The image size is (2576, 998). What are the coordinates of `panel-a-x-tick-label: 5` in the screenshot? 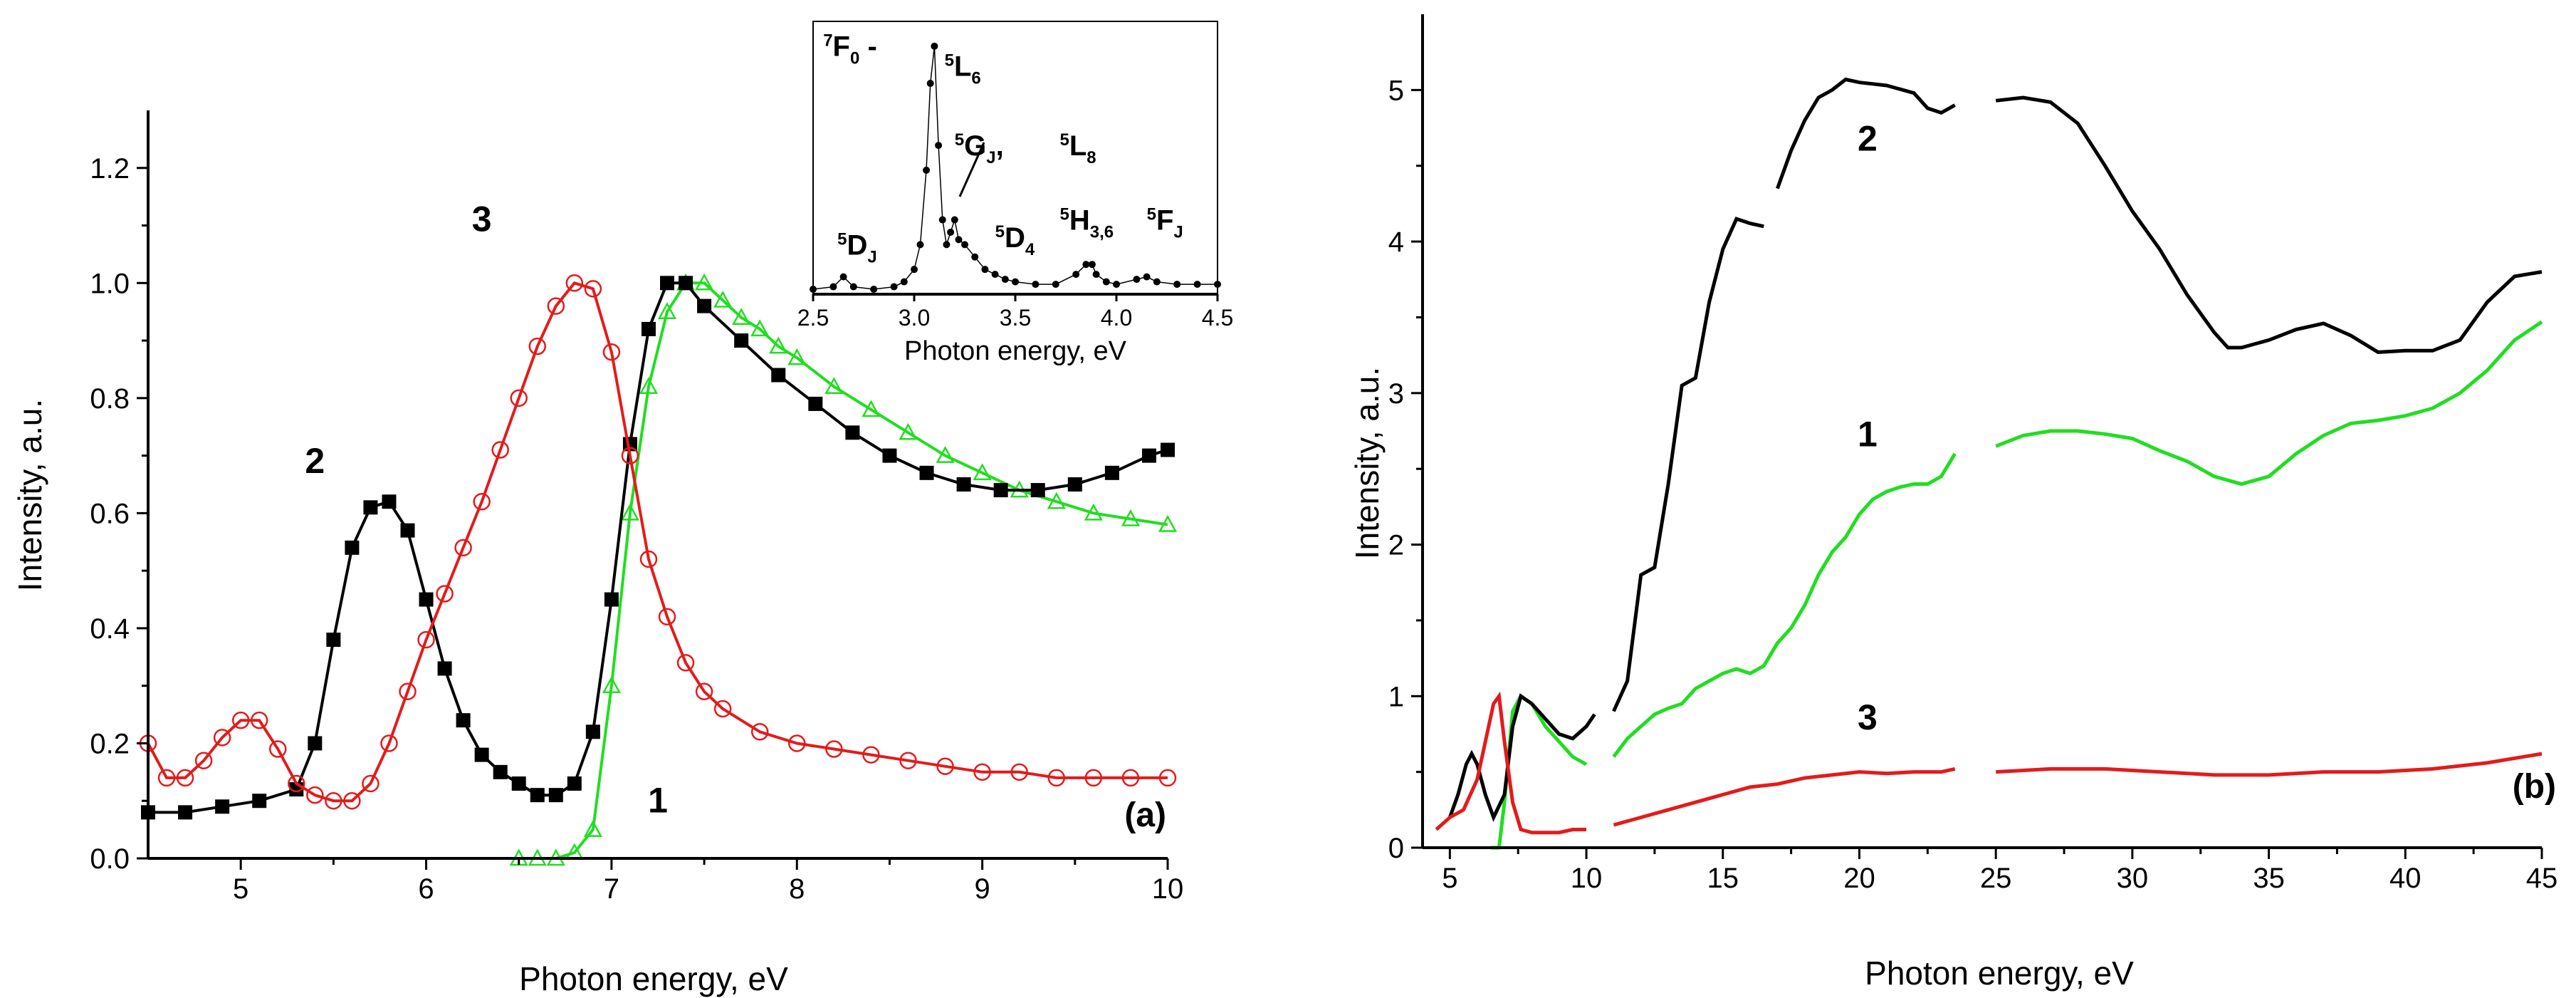 It's located at (240, 889).